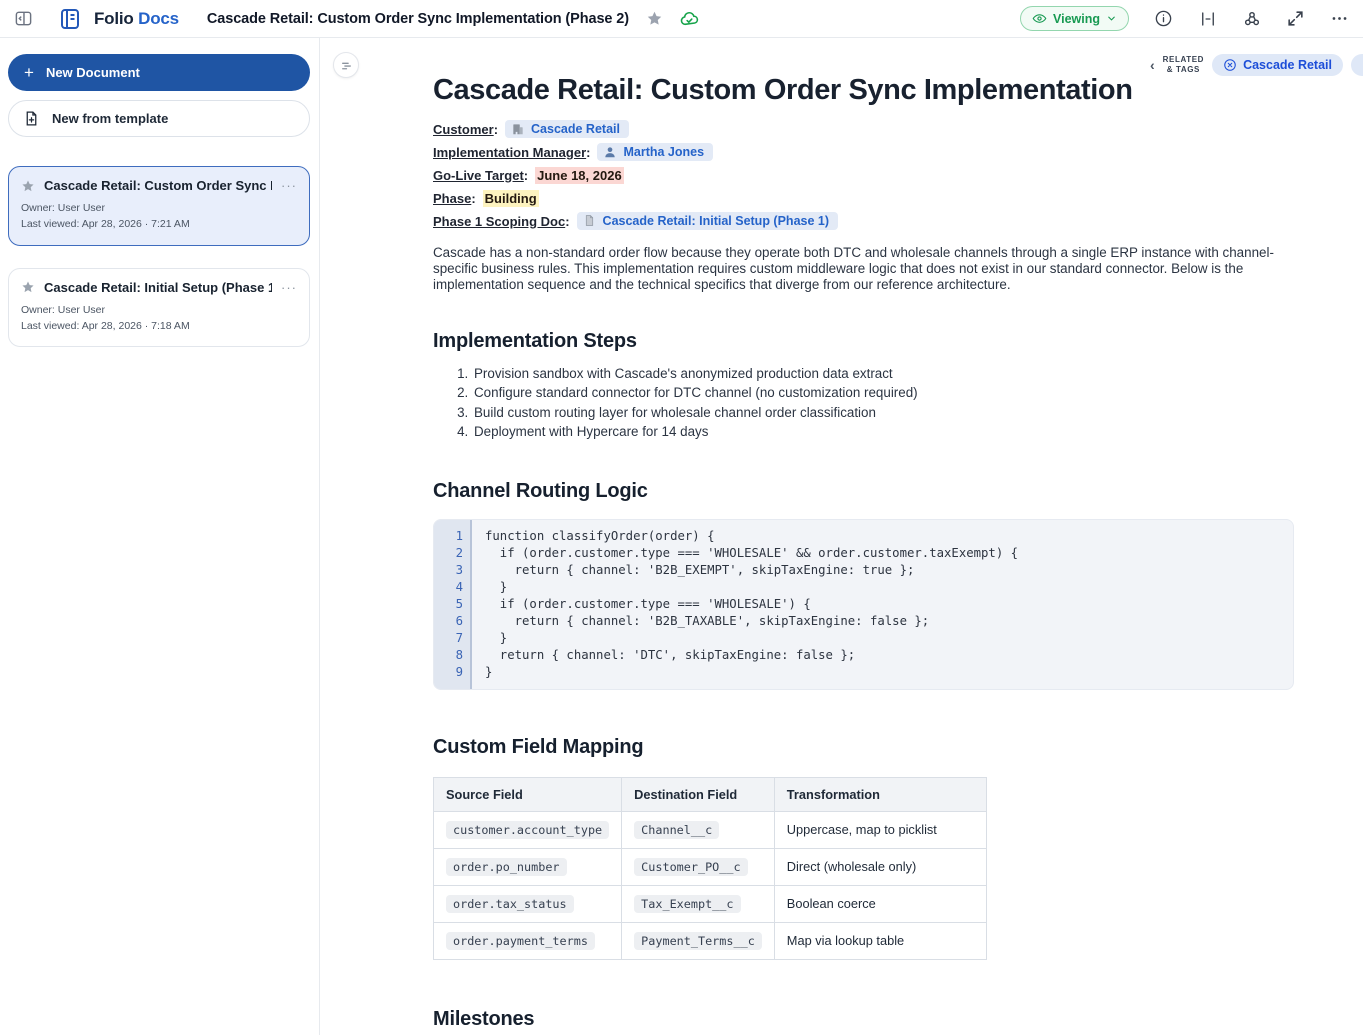 Image resolution: width=1363 pixels, height=1035 pixels. I want to click on brand-name-bold: Folio, so click(114, 18).